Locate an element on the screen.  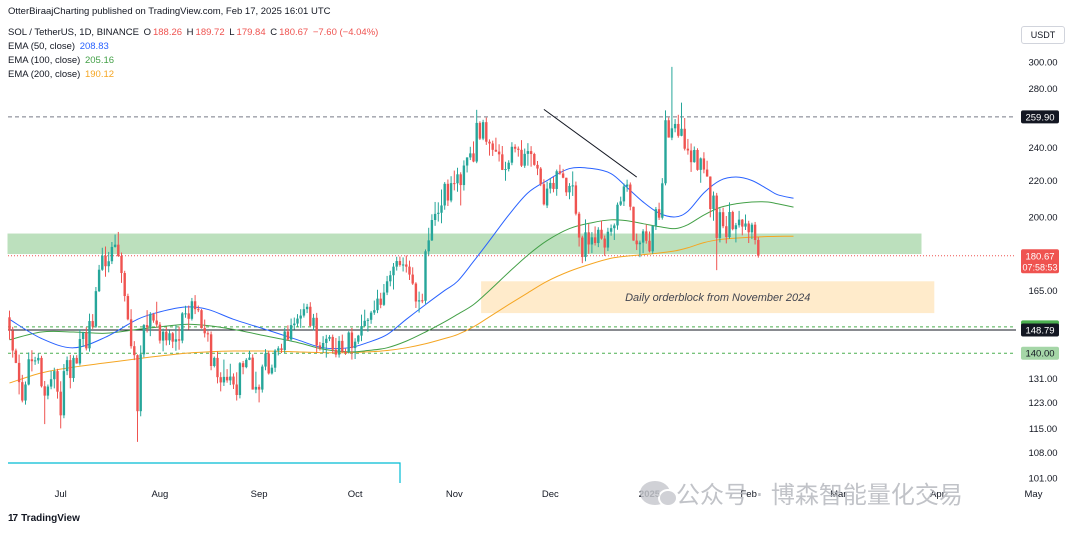
ema50-value: 208.83 is located at coordinates (94, 46).